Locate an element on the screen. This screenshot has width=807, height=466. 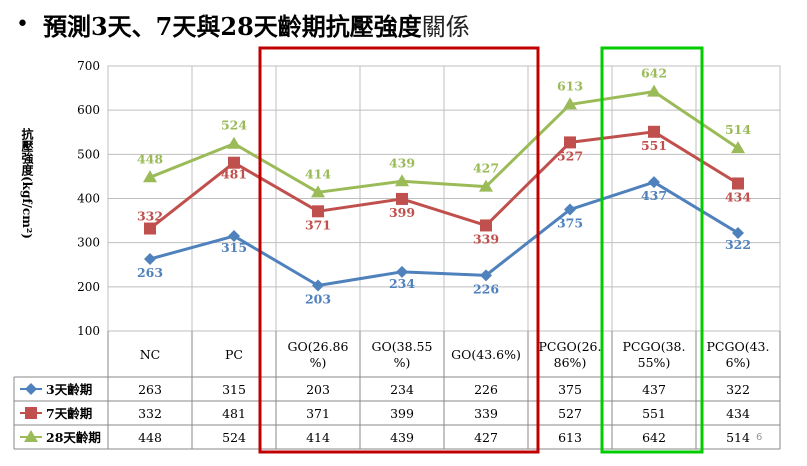
legend-label: 28天齡期 is located at coordinates (73, 437).